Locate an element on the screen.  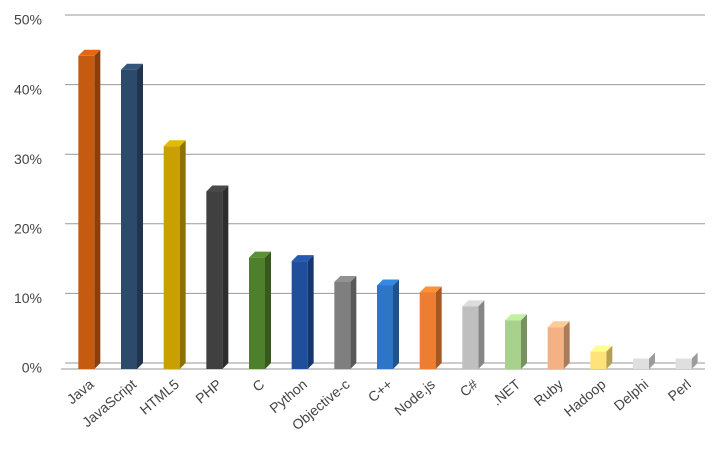
x-tick-label: C is located at coordinates (258, 385).